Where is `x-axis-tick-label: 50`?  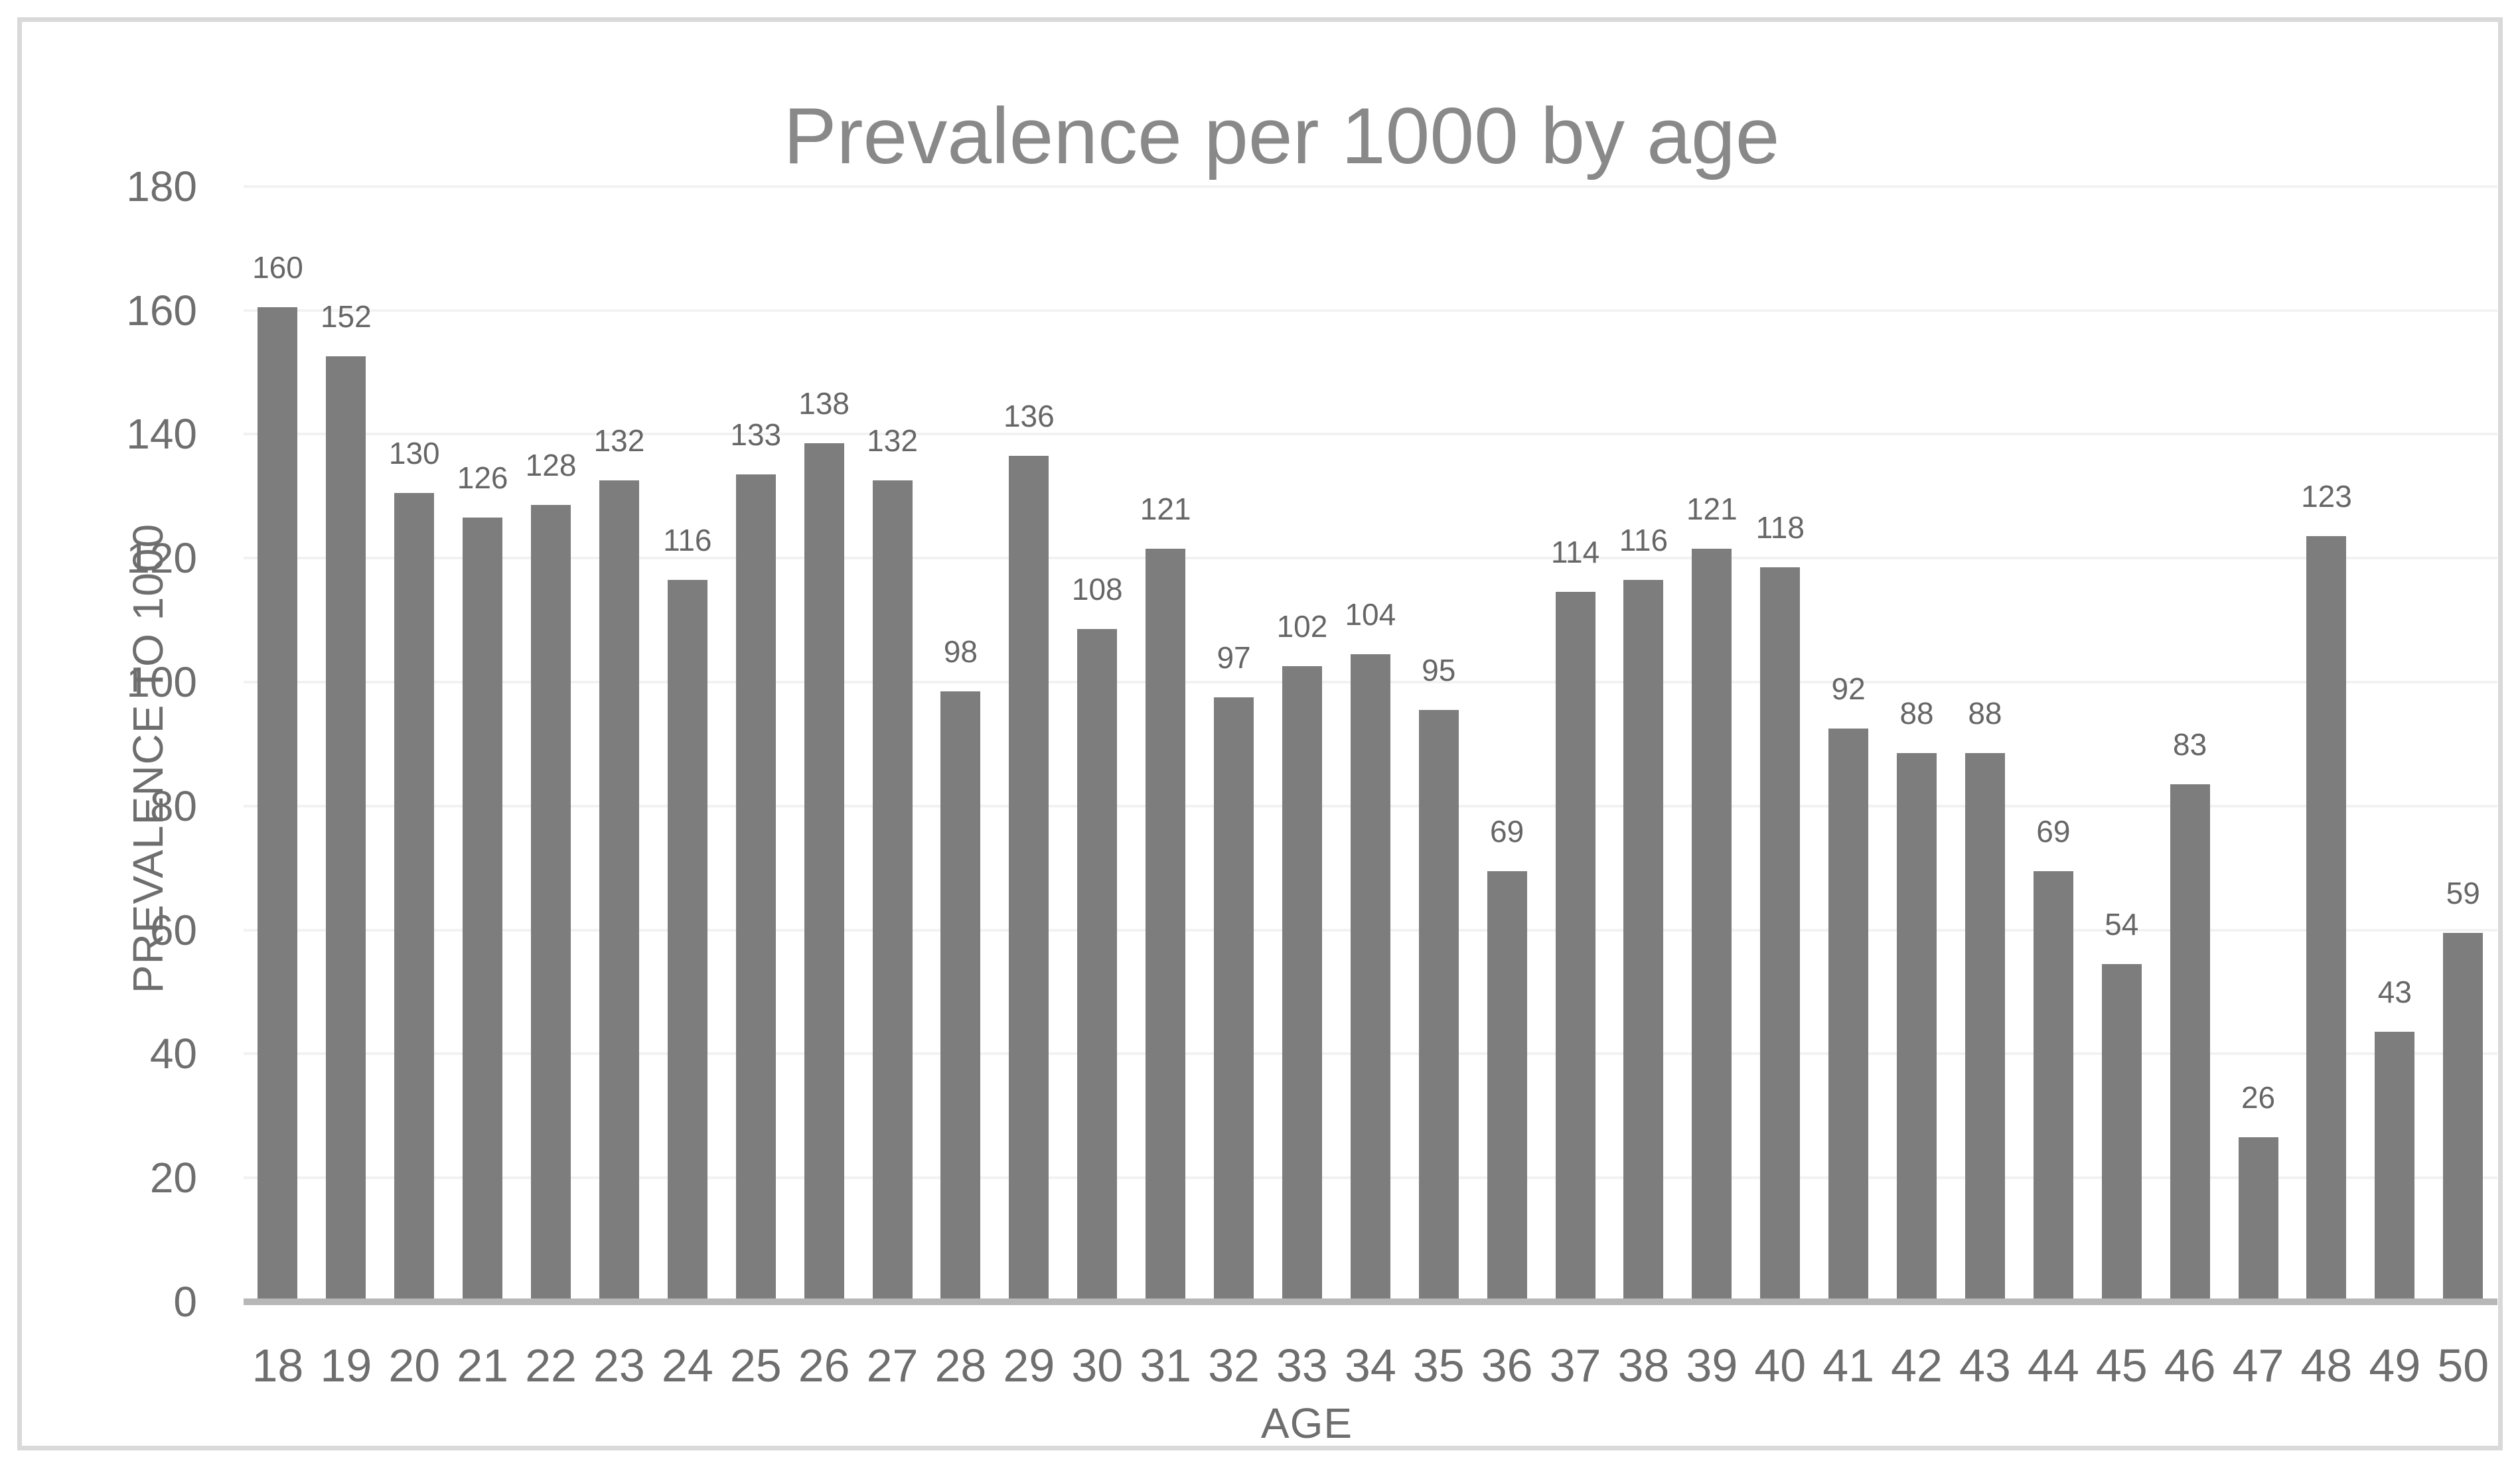
x-axis-tick-label: 50 is located at coordinates (2463, 1366).